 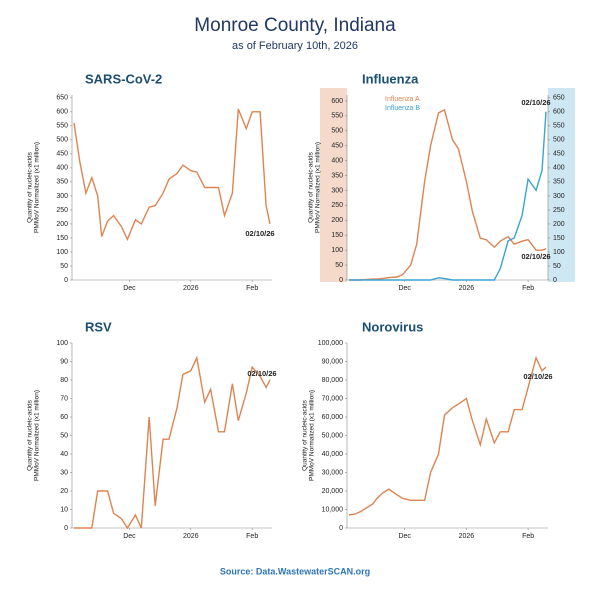 I want to click on y2-tick-label: 300, so click(x=559, y=196).